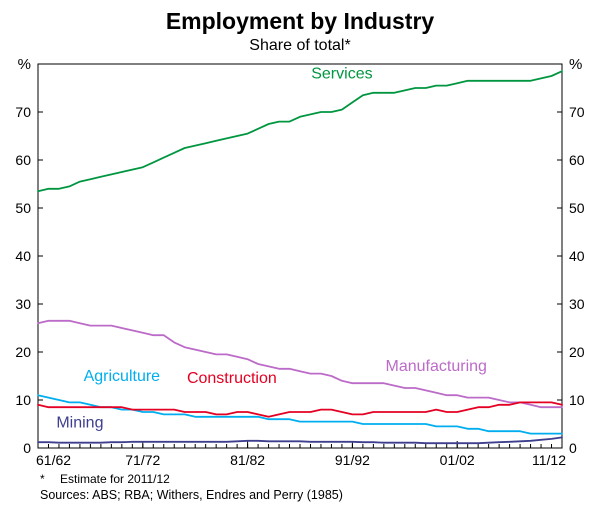 The image size is (600, 511). What do you see at coordinates (300, 479) in the screenshot?
I see `footnote: * Estimate for 2011/12` at bounding box center [300, 479].